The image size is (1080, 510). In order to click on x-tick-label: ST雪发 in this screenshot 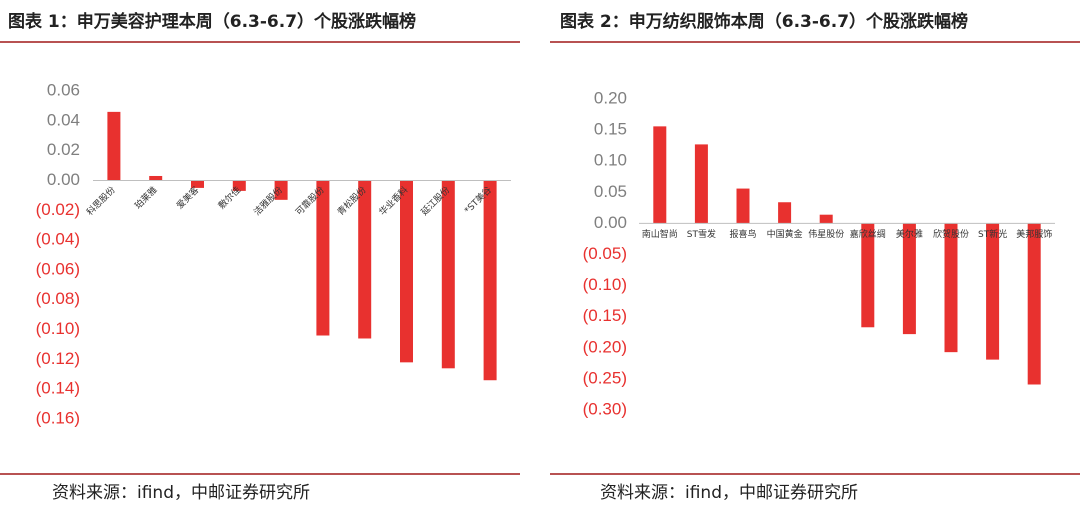, I will do `click(701, 234)`.